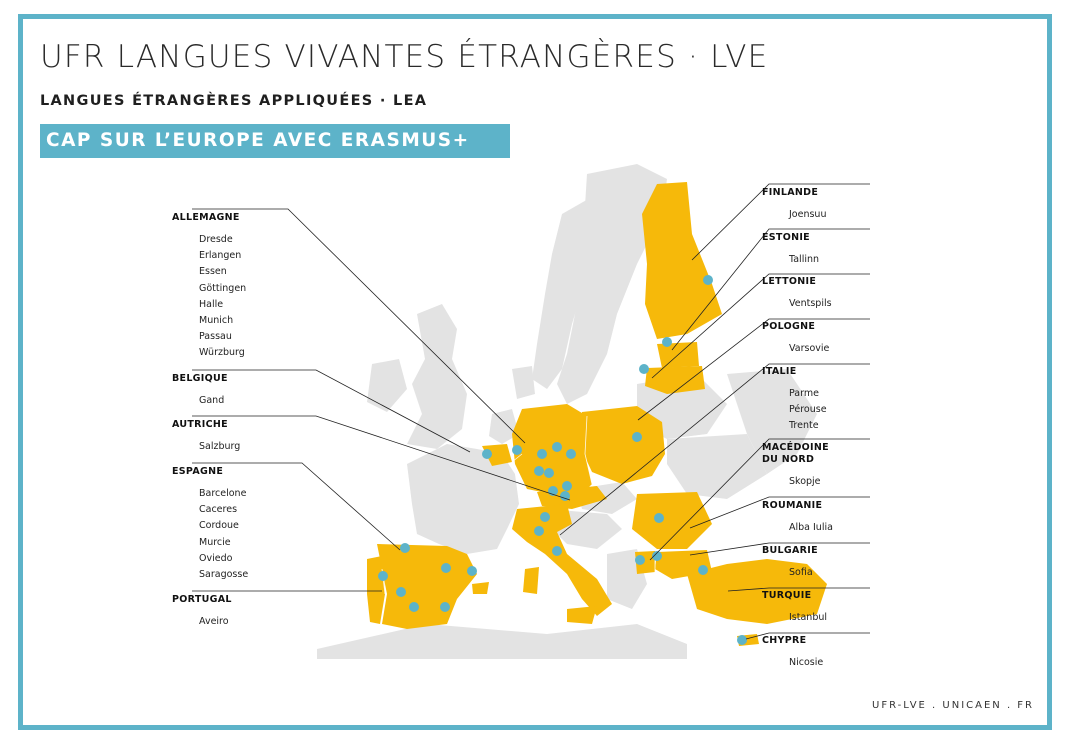 The image size is (1068, 749). Describe the element at coordinates (792, 663) in the screenshot. I see `city-list: Nicosie` at that location.